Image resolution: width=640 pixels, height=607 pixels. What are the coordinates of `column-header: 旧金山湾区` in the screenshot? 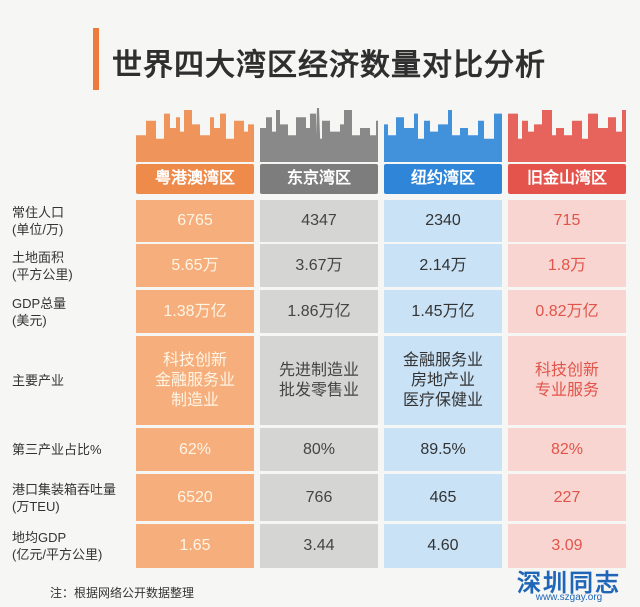 It's located at (567, 179).